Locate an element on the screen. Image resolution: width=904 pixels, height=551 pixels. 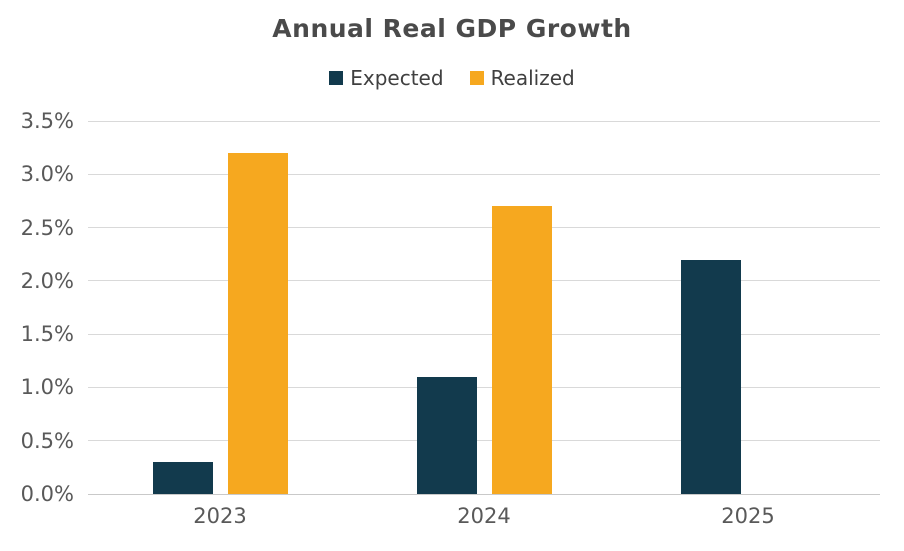
y-tick-label-2.5%: 2.5% is located at coordinates (47, 227).